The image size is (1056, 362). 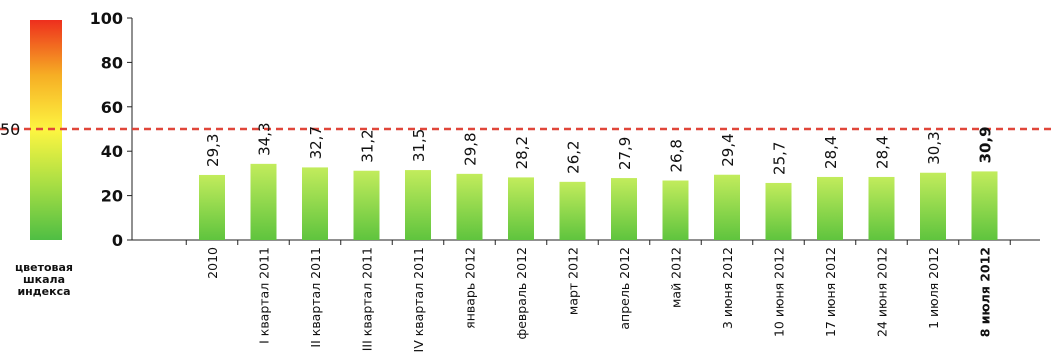 I want to click on y-tick-label: 80, so click(x=112, y=62).